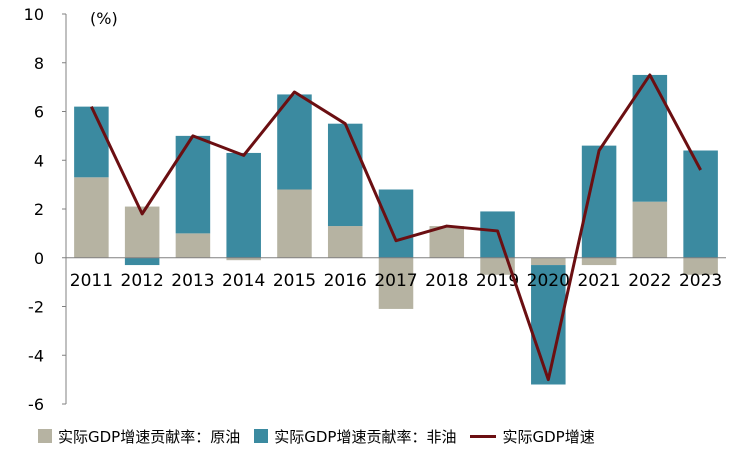  Describe the element at coordinates (447, 242) in the screenshot. I see `bar-oil-2018` at that location.